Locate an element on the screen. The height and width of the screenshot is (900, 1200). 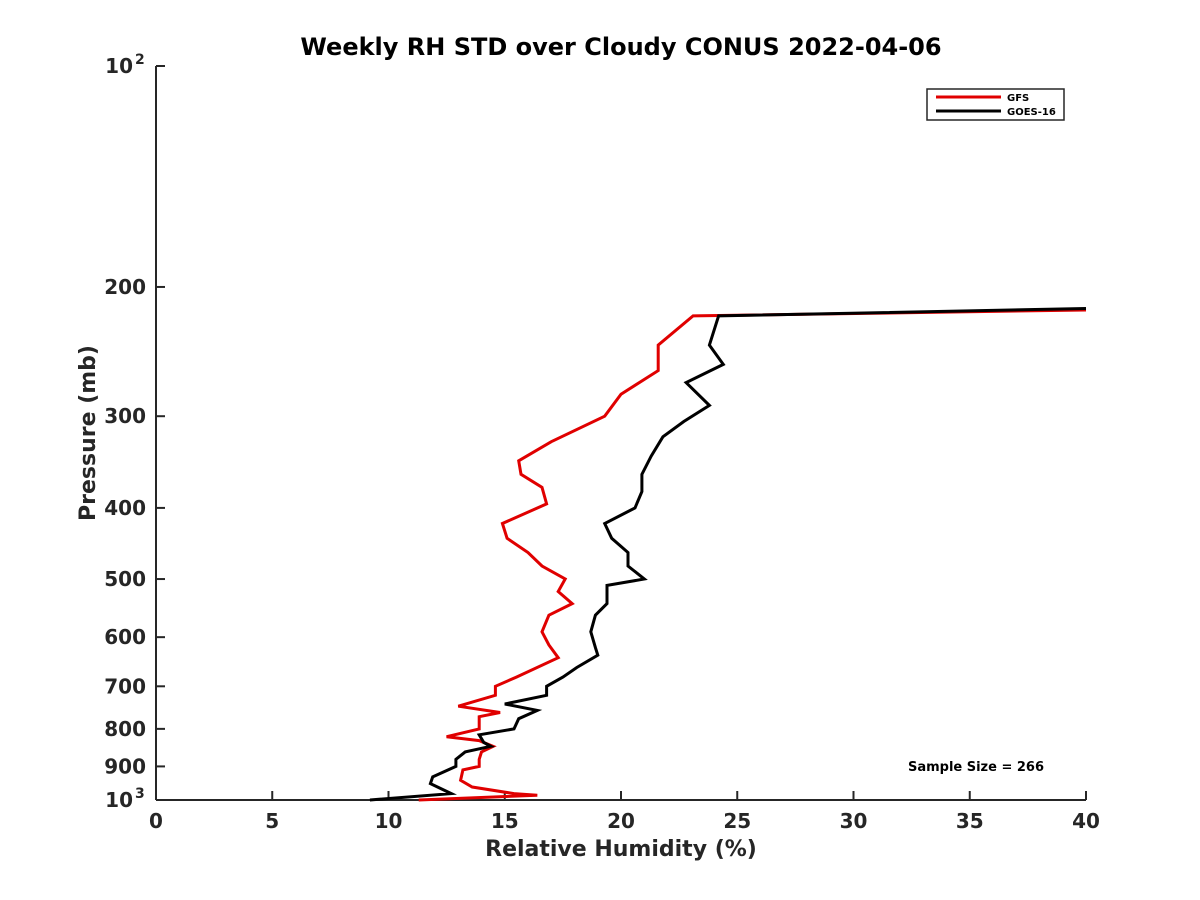
x-tick-label: 40 is located at coordinates (1086, 821).